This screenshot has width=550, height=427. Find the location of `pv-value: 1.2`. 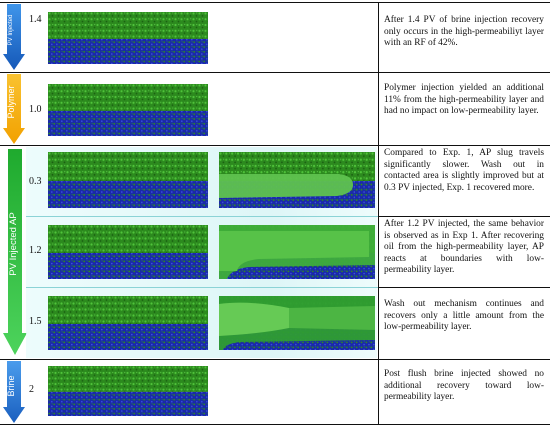

pv-value: 1.2 is located at coordinates (35, 250).